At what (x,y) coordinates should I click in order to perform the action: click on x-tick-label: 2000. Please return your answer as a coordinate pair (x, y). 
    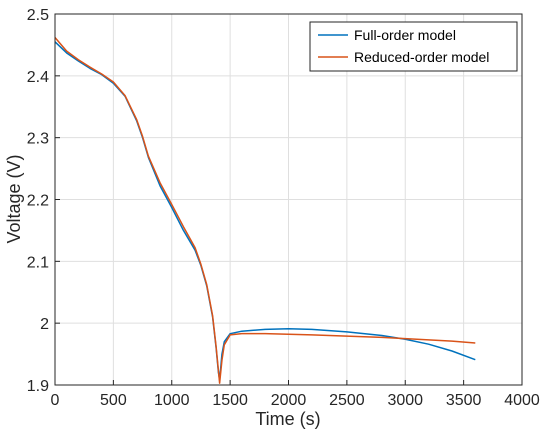
    Looking at the image, I should click on (289, 400).